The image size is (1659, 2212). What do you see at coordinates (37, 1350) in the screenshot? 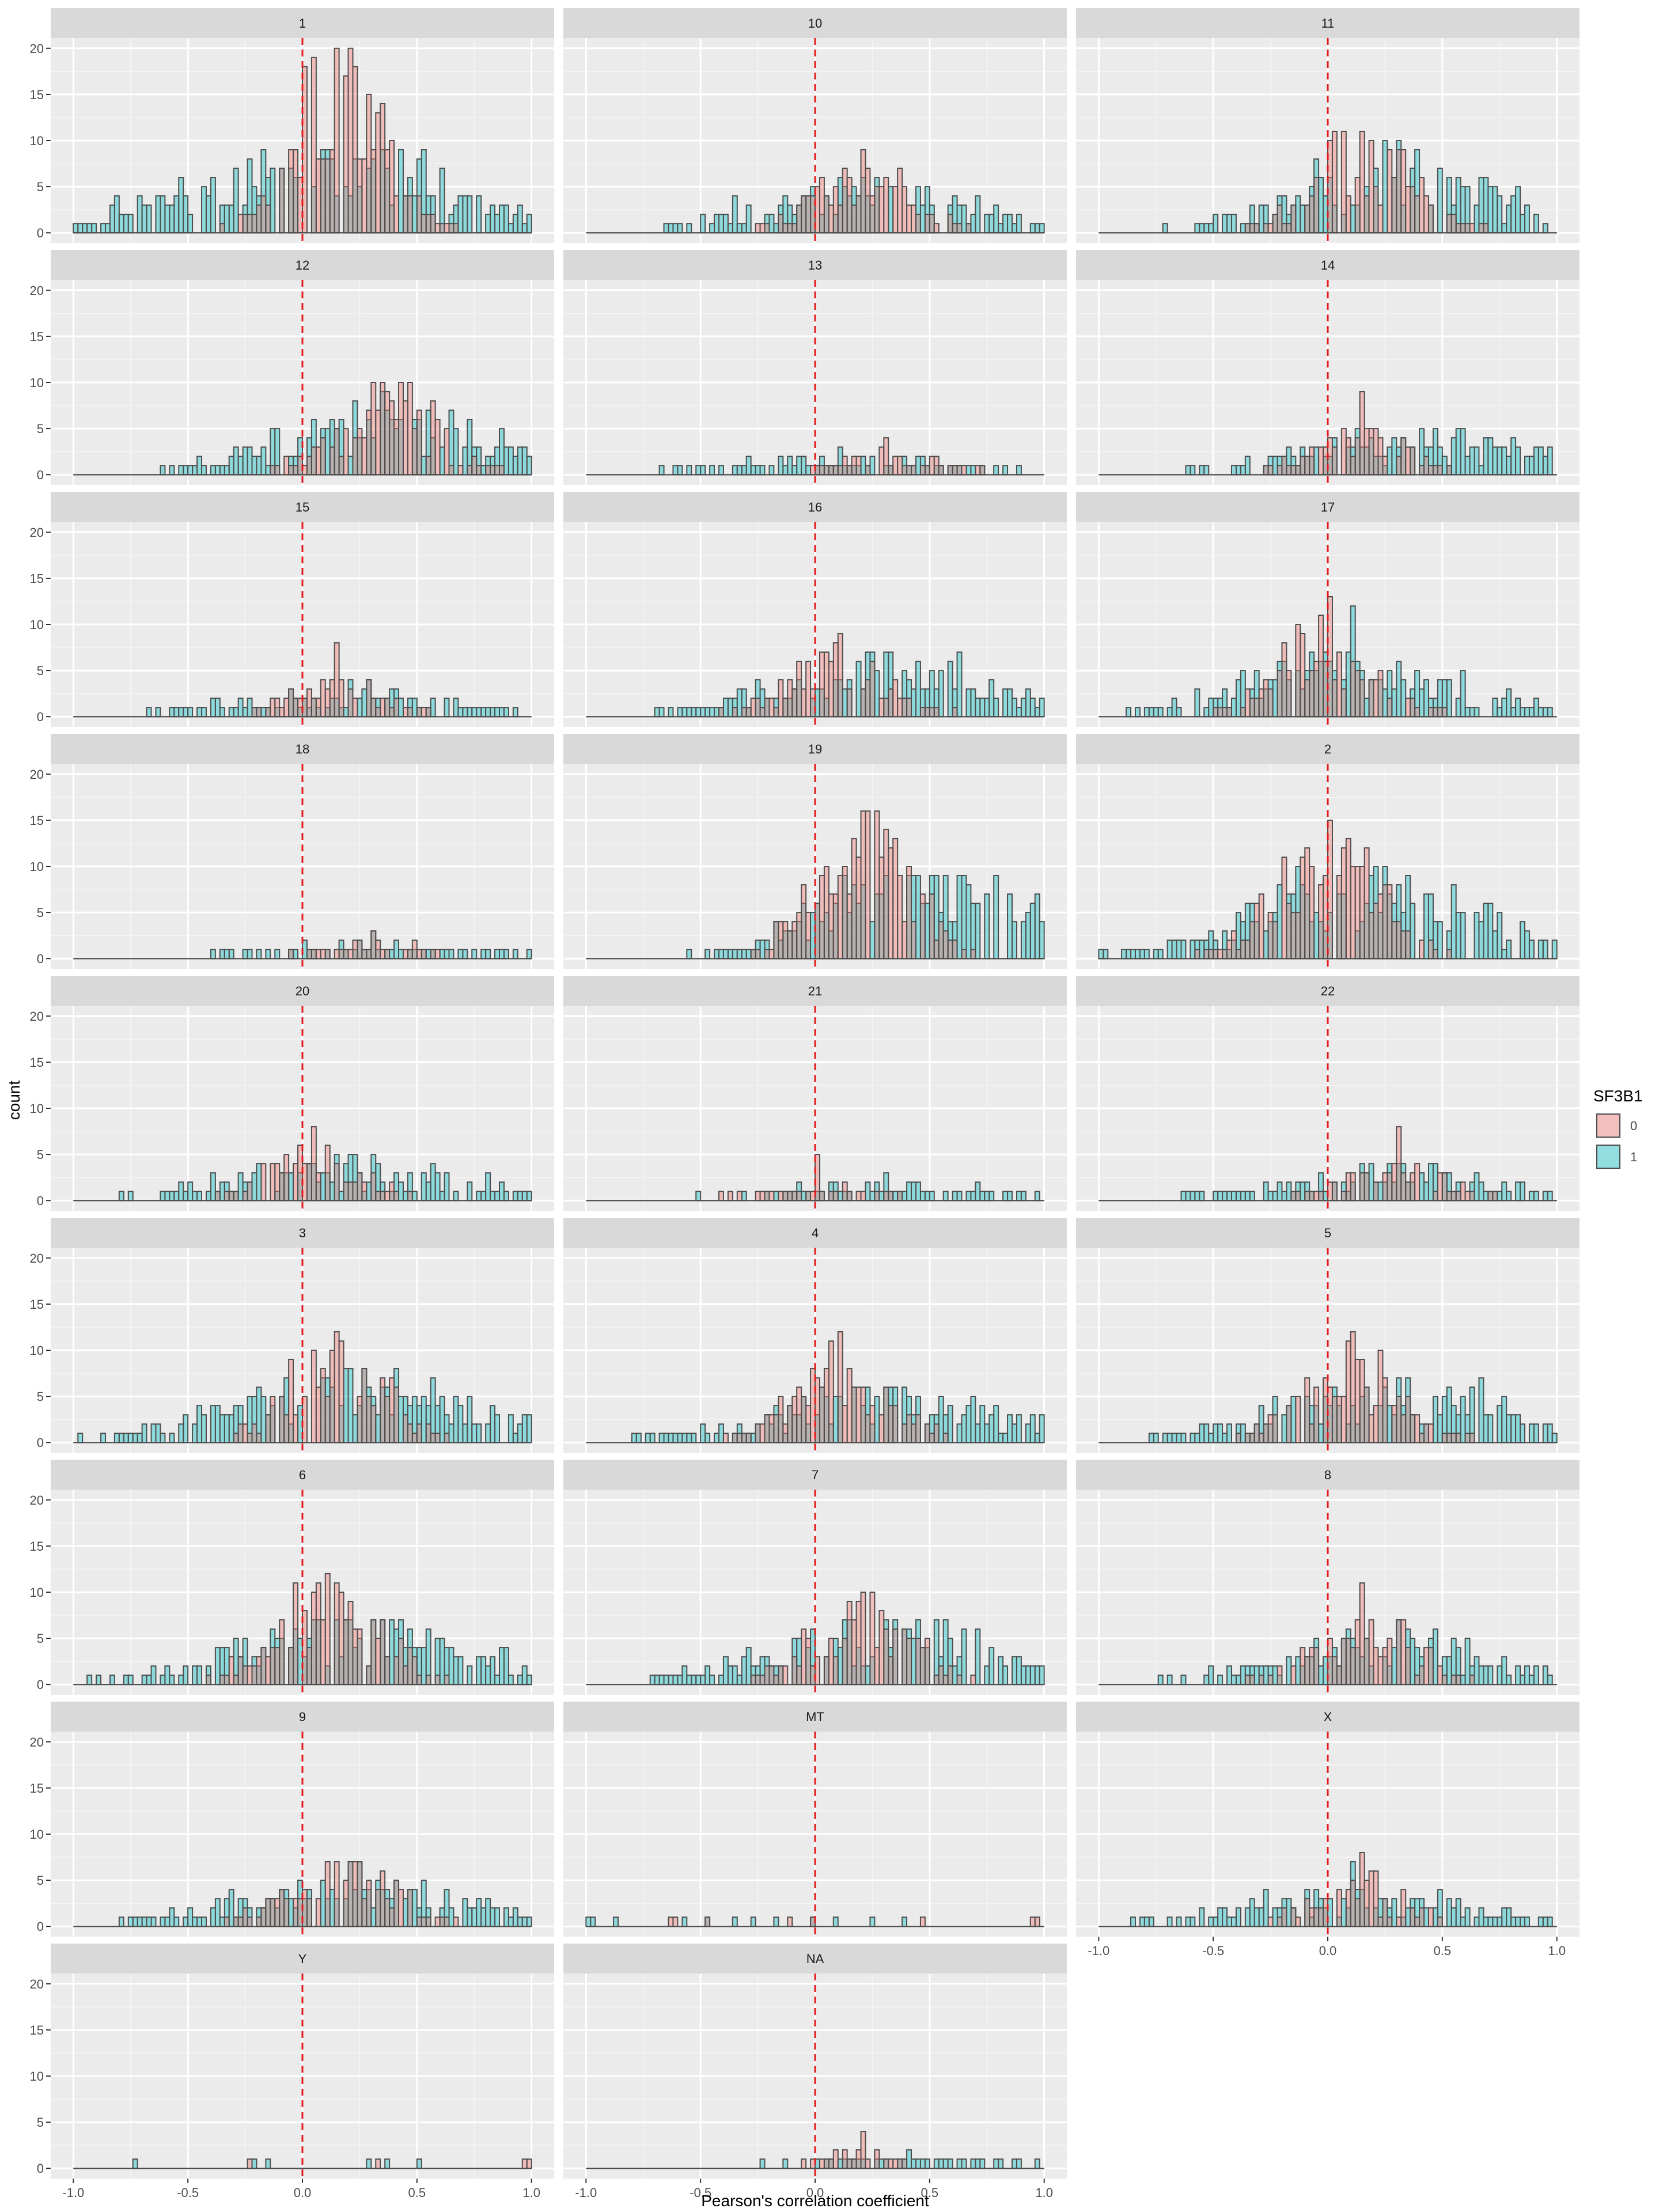
I see `y-tick-label: 10` at bounding box center [37, 1350].